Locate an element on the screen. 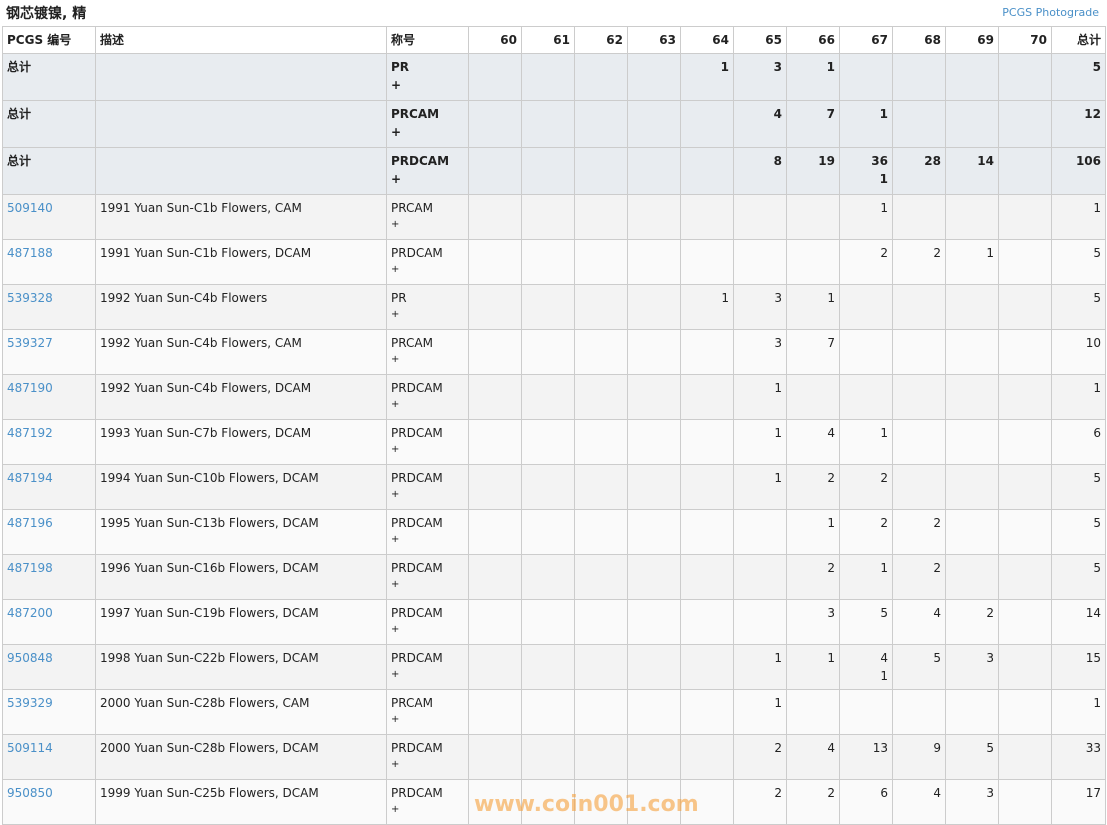  summary-row: 总计 PRCAM +4 7 1 12 is located at coordinates (554, 124).